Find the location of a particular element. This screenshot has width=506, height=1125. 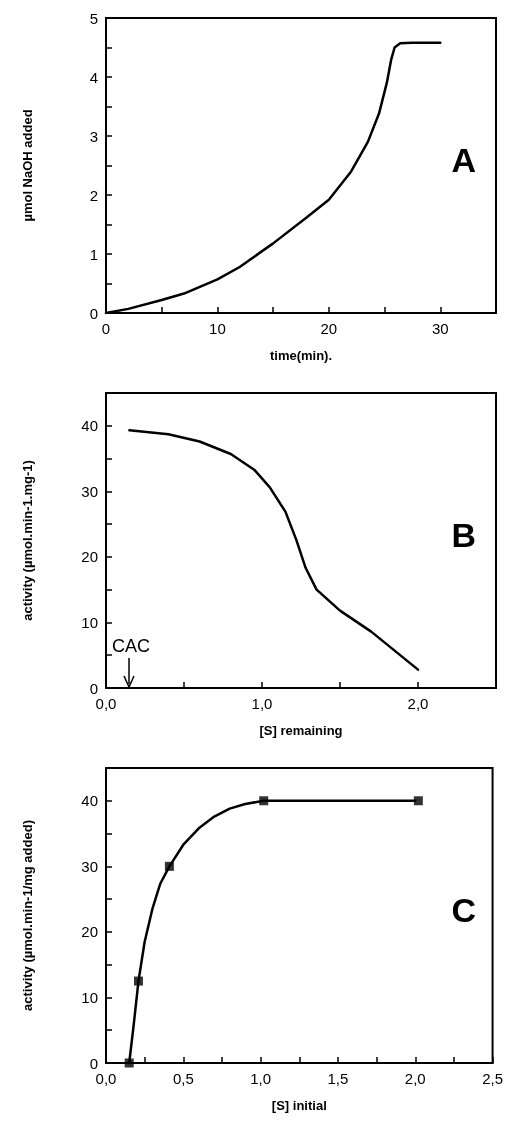

annotation: C is located at coordinates (464, 910).